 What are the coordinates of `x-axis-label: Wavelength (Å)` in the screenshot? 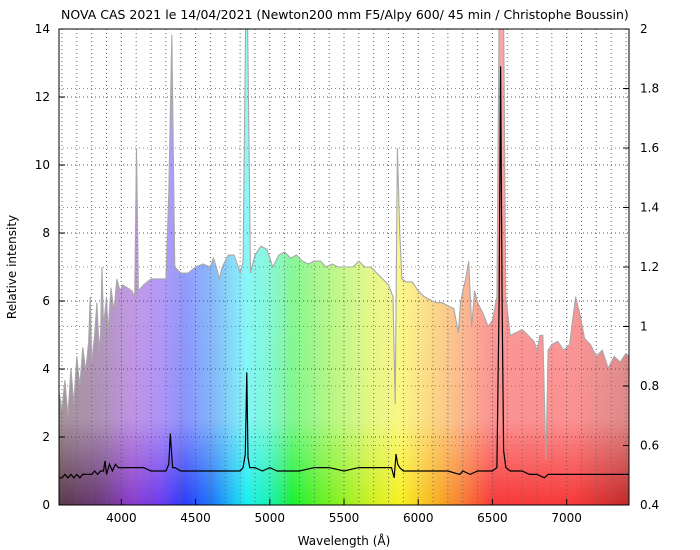 It's located at (344, 540).